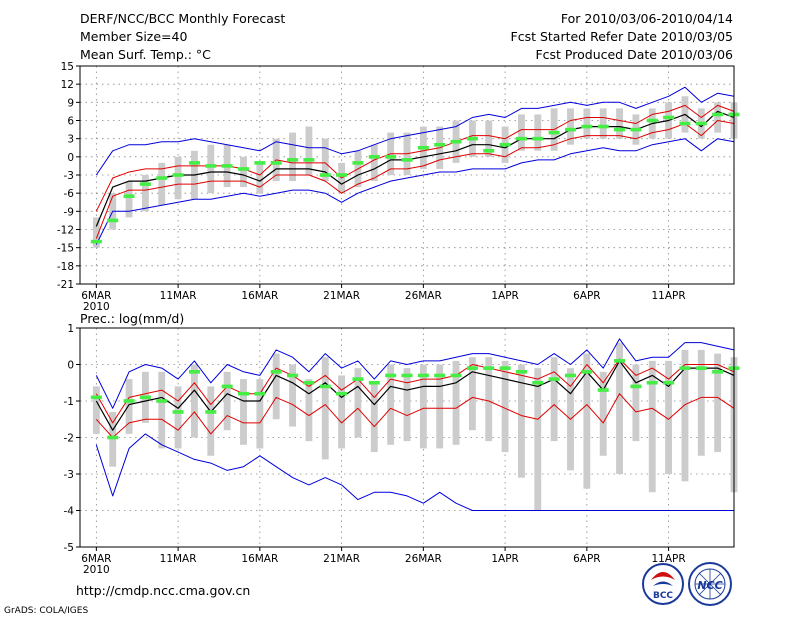 The image size is (800, 618). Describe the element at coordinates (133, 36) in the screenshot. I see `member-size-label: Member Size=40` at that location.